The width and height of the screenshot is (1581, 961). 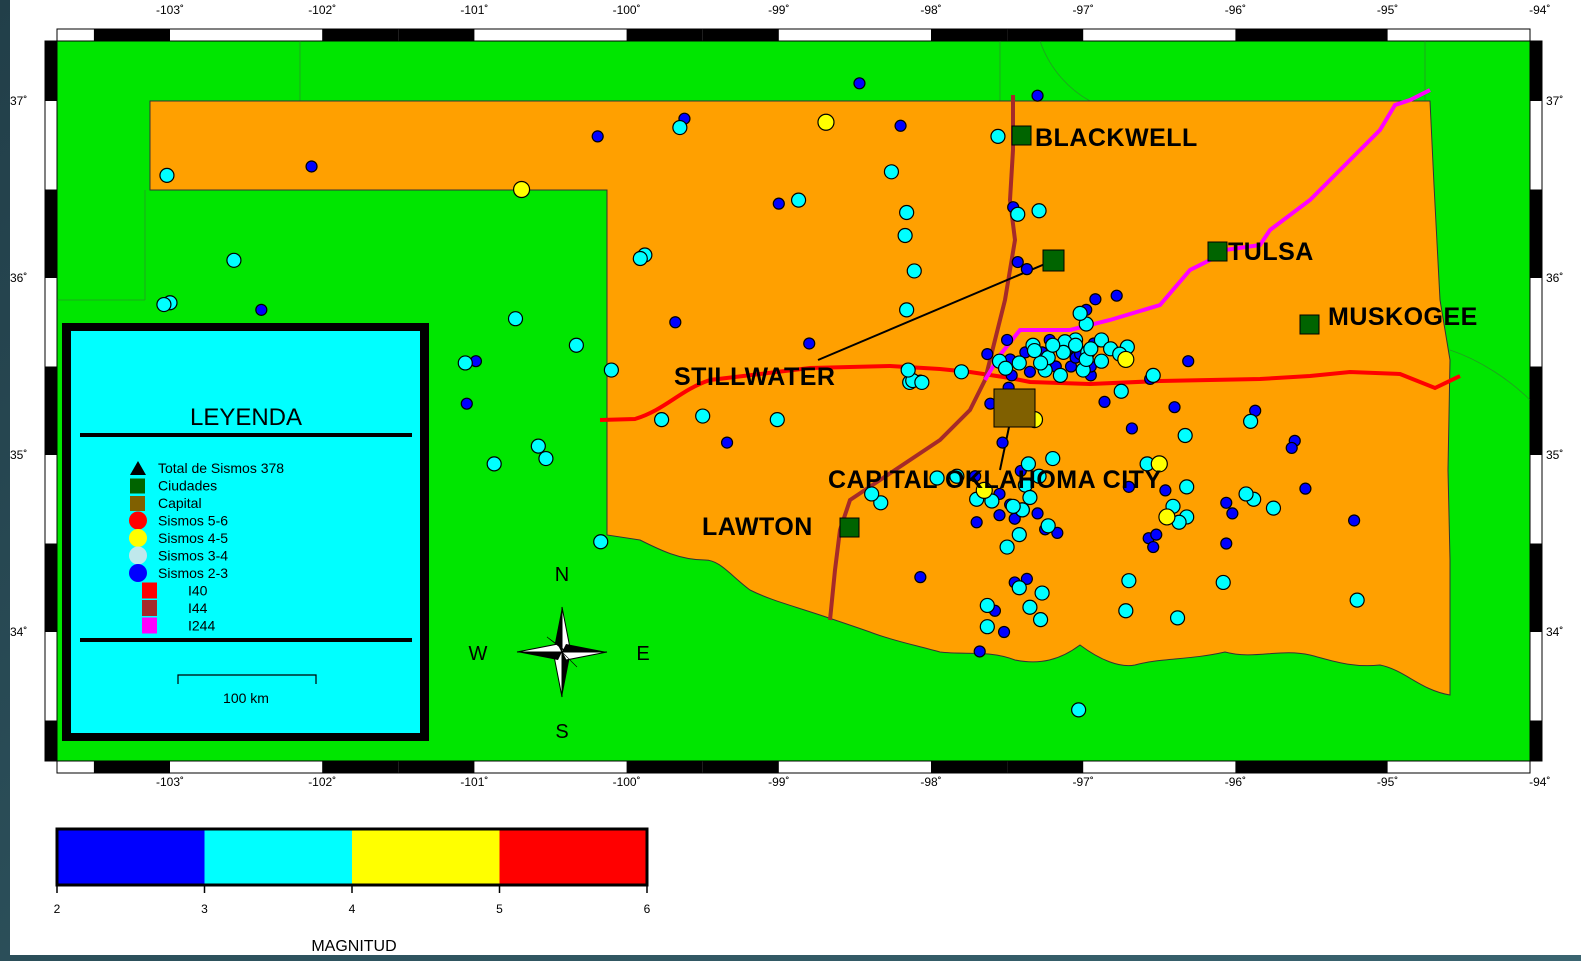 I want to click on lon-tick-label: -103˚, so click(x=170, y=10).